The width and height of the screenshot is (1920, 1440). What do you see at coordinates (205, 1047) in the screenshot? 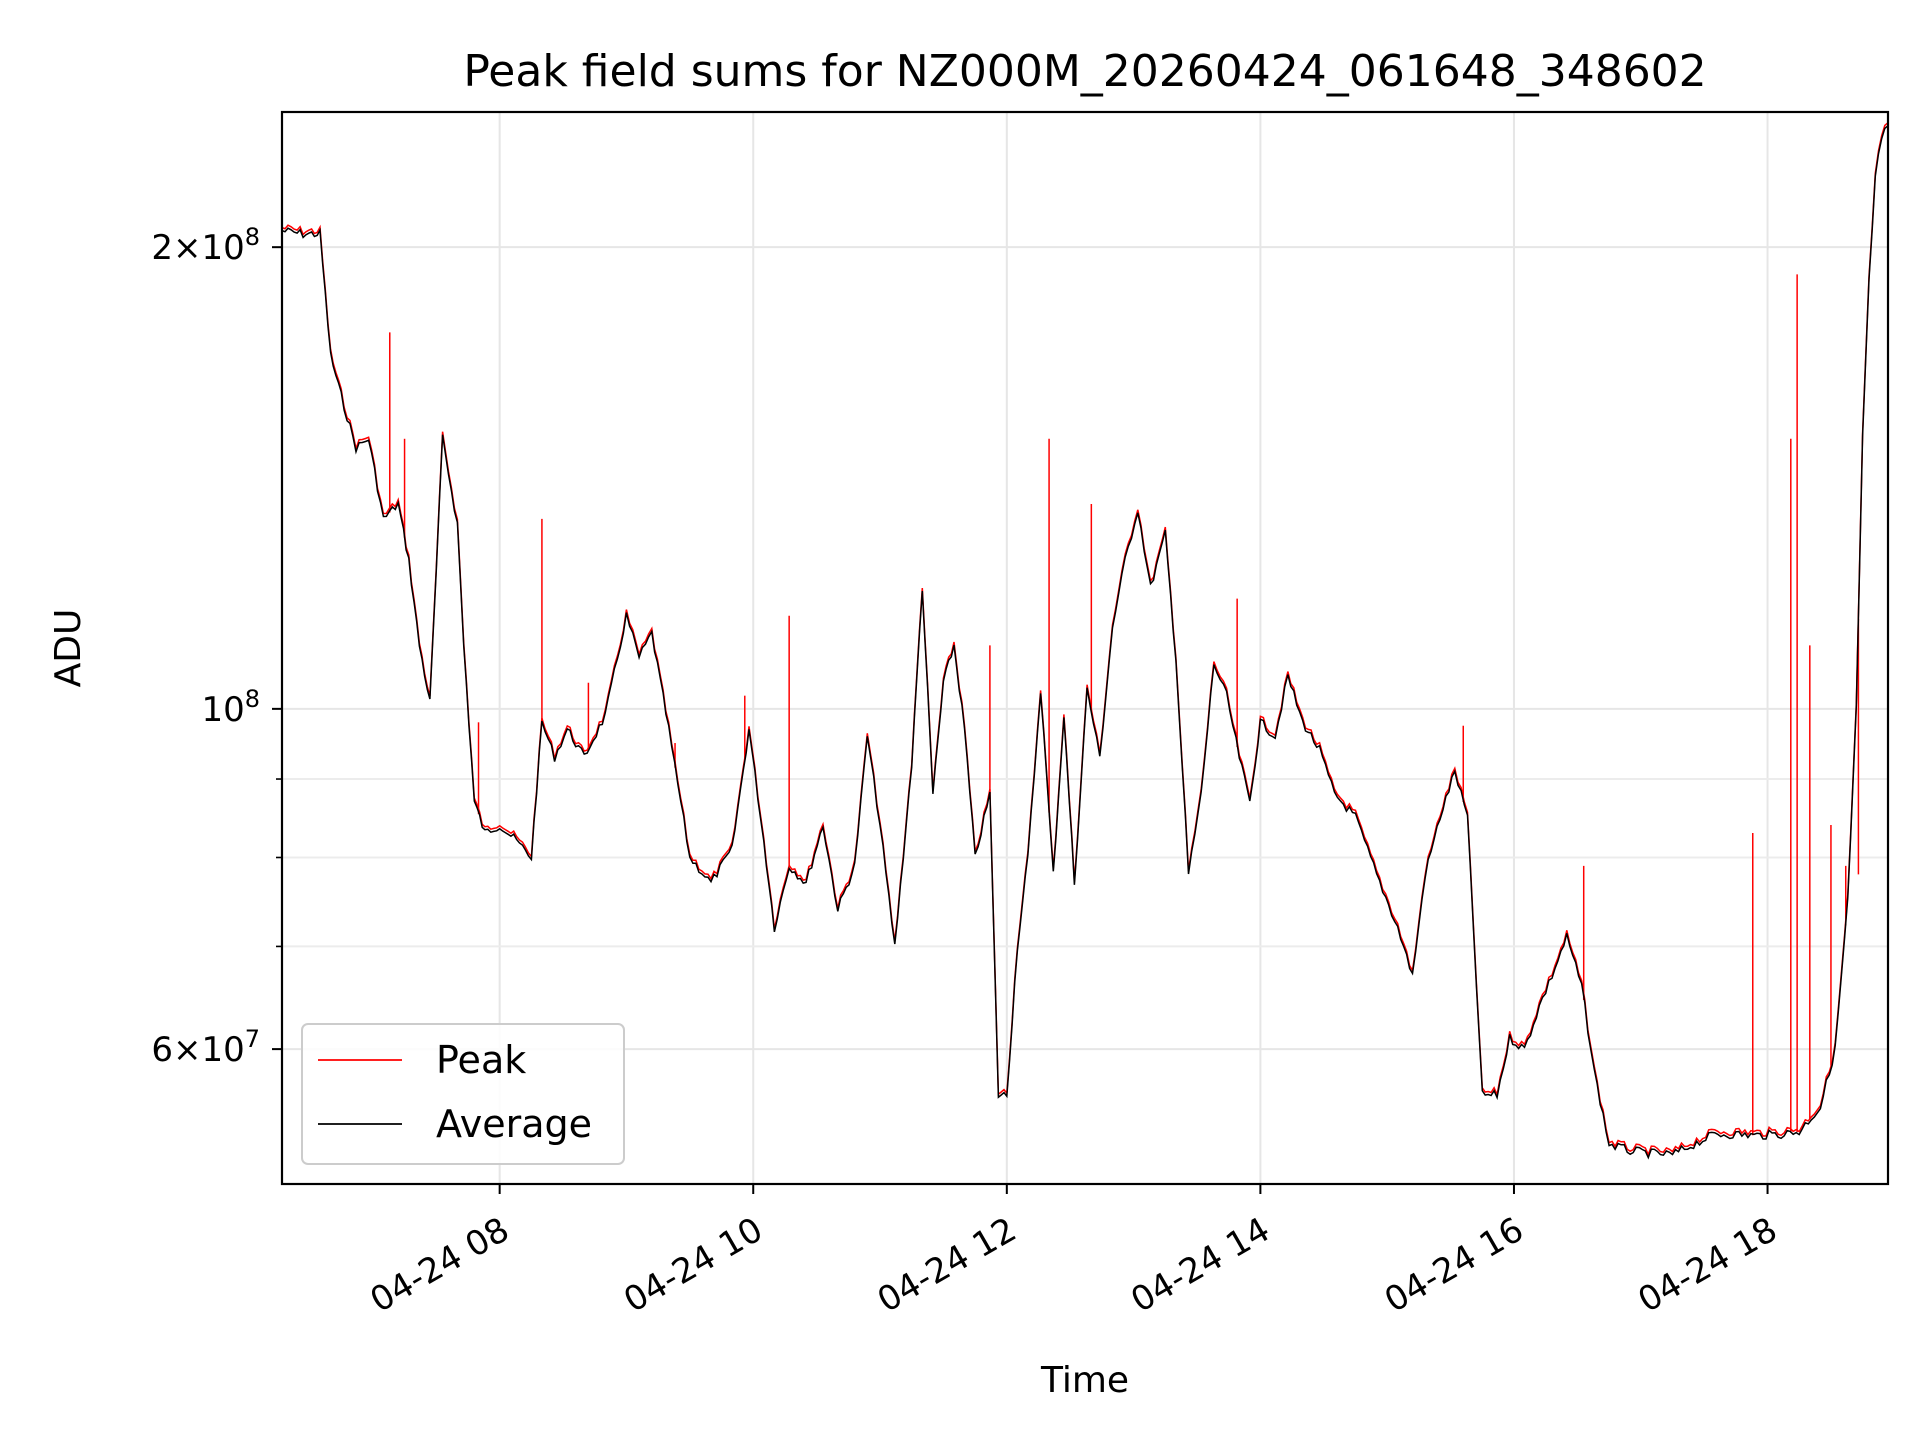
I see `y-tick-label: 6×107` at bounding box center [205, 1047].